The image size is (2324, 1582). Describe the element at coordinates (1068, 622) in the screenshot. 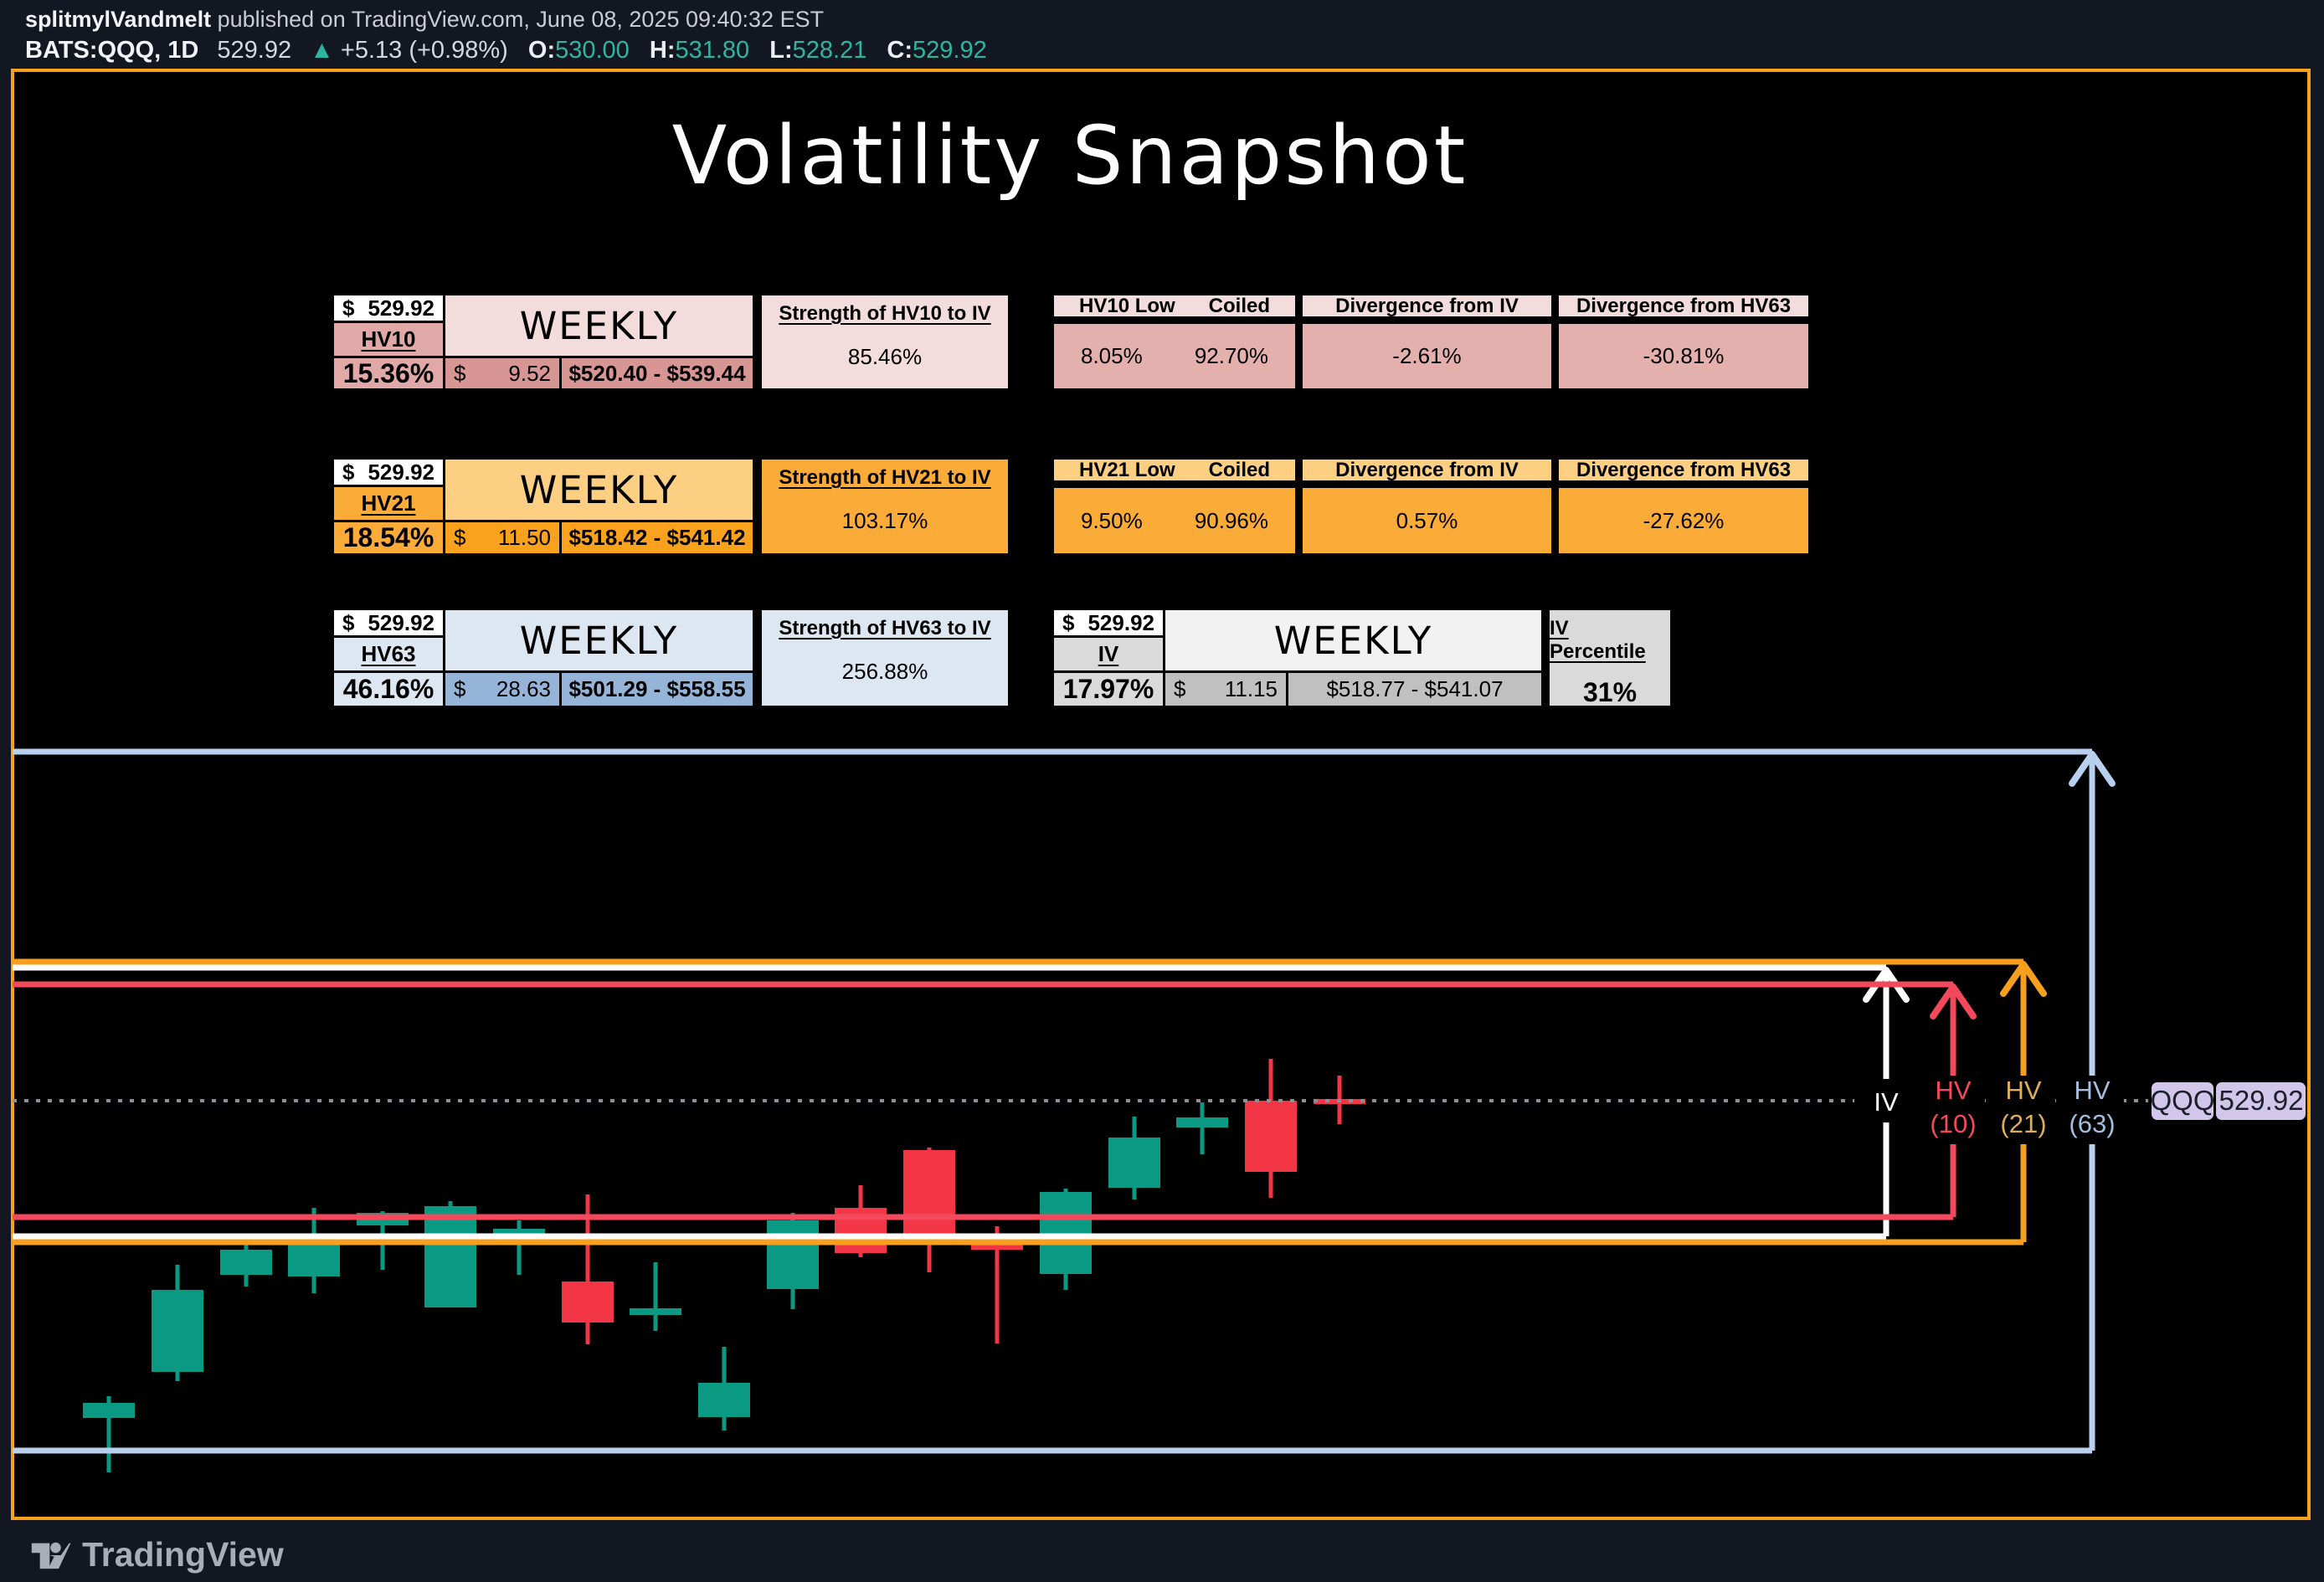

I see `iv-price-currency: $` at that location.